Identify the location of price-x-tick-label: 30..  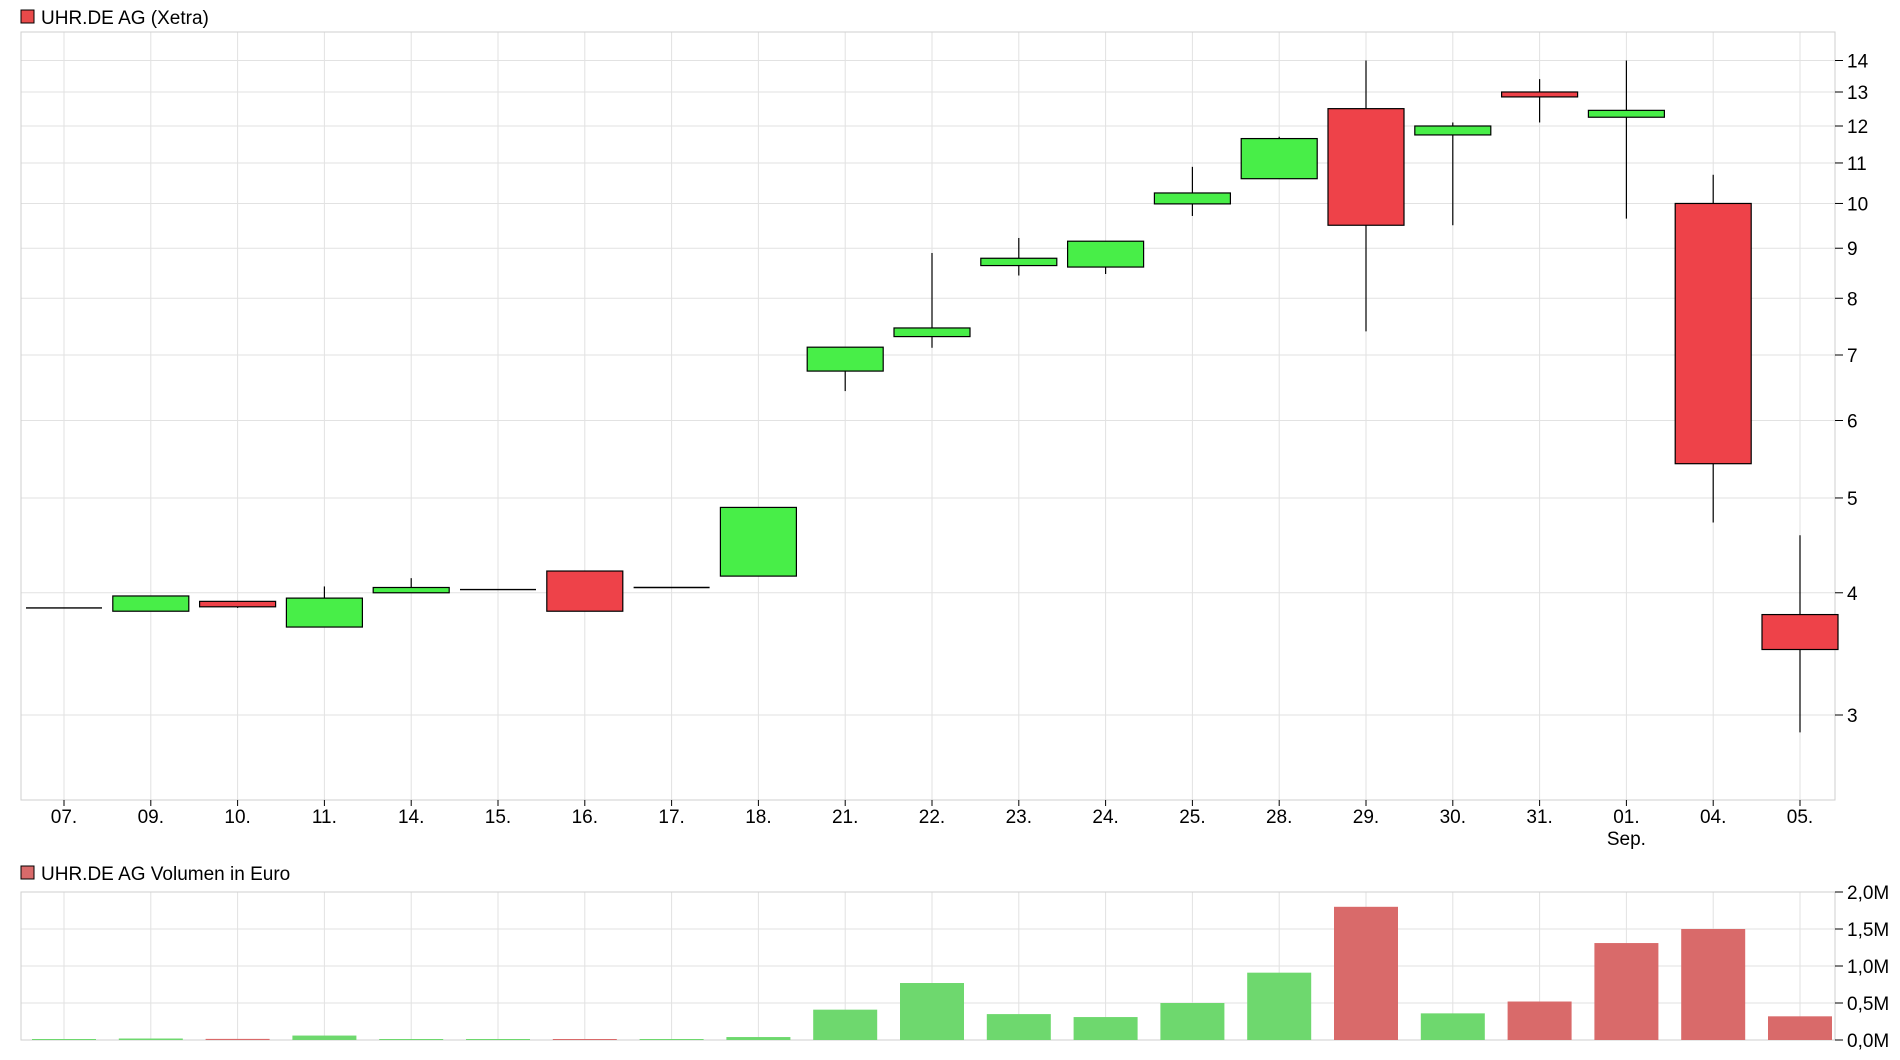
(1453, 817).